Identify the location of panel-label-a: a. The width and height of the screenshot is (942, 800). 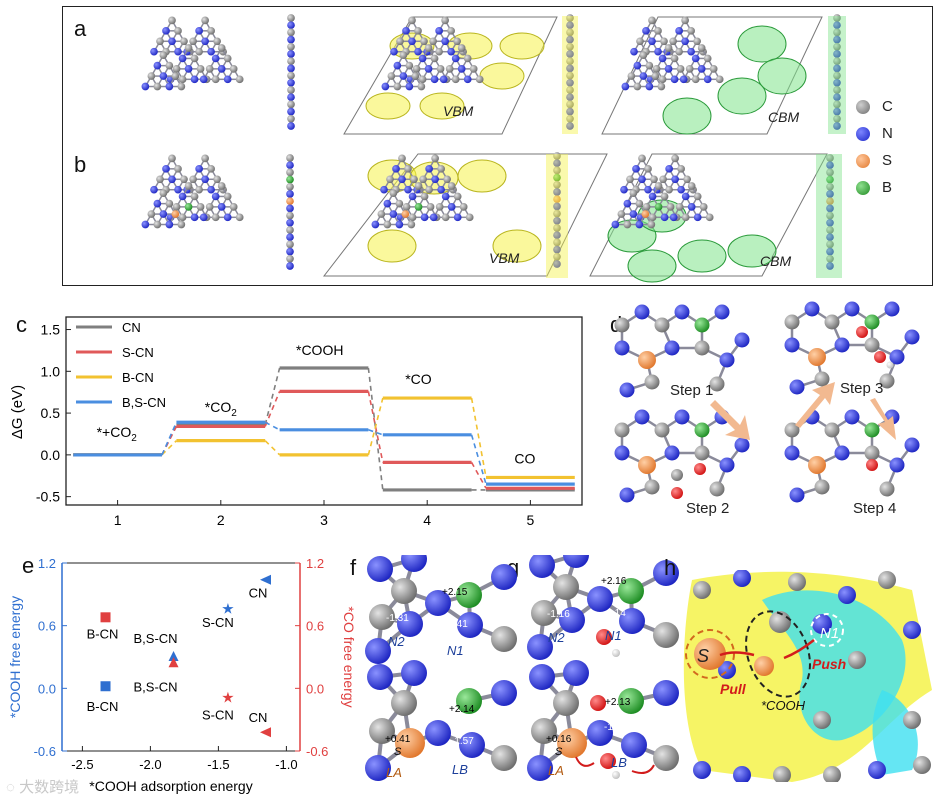
(80, 28).